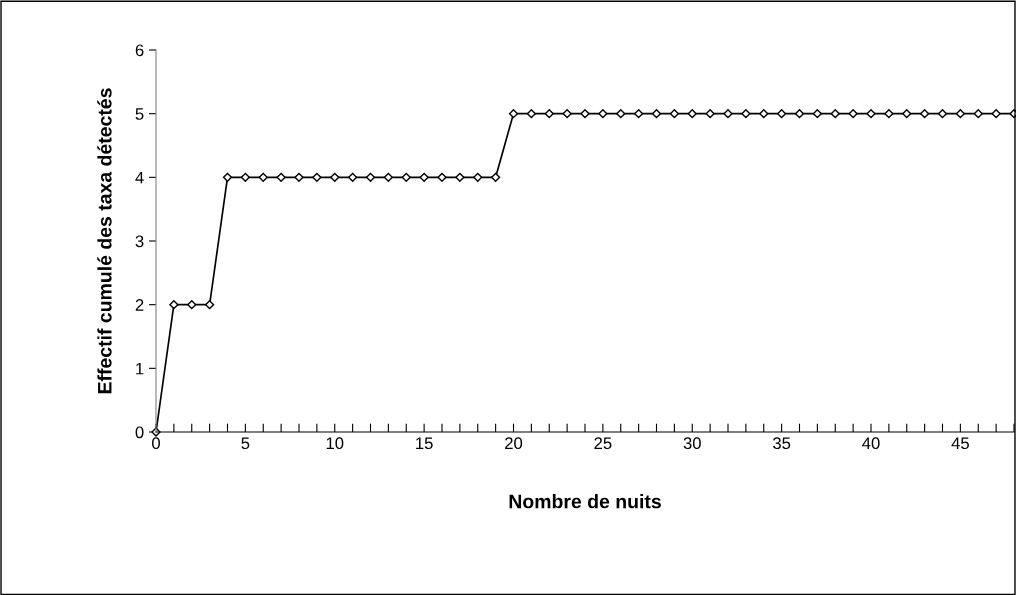  What do you see at coordinates (139, 50) in the screenshot?
I see `y-tick-label: 6` at bounding box center [139, 50].